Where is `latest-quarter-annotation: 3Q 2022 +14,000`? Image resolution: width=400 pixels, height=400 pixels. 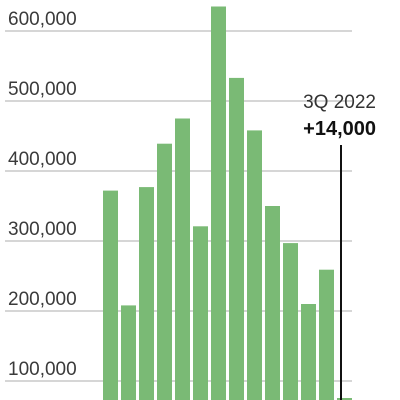 latest-quarter-annotation: 3Q 2022 +14,000 is located at coordinates (339, 246).